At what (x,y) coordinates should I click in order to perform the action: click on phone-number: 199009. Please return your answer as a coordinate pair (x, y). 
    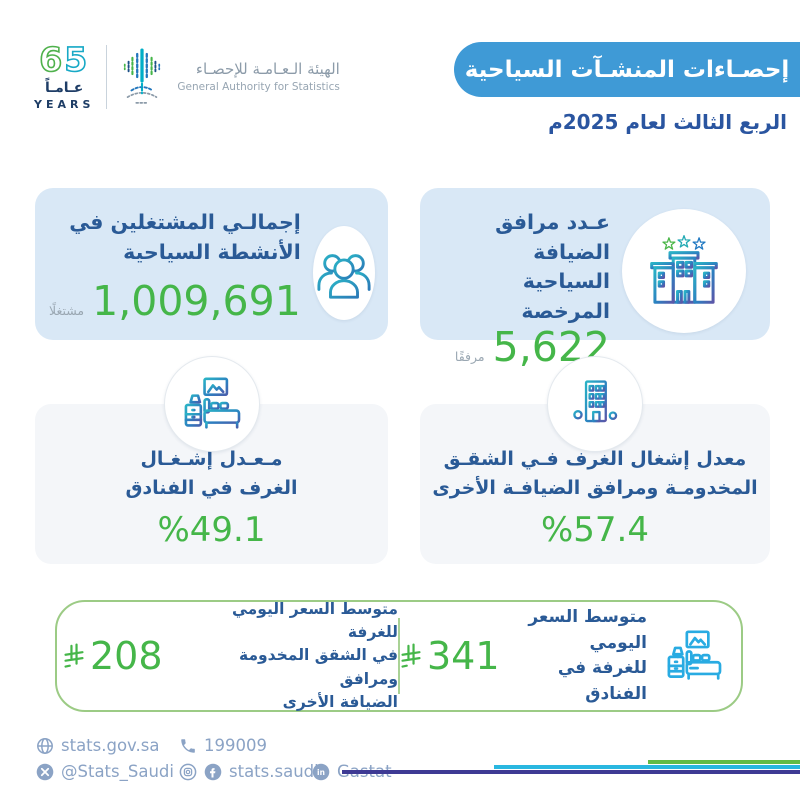
    Looking at the image, I should click on (223, 745).